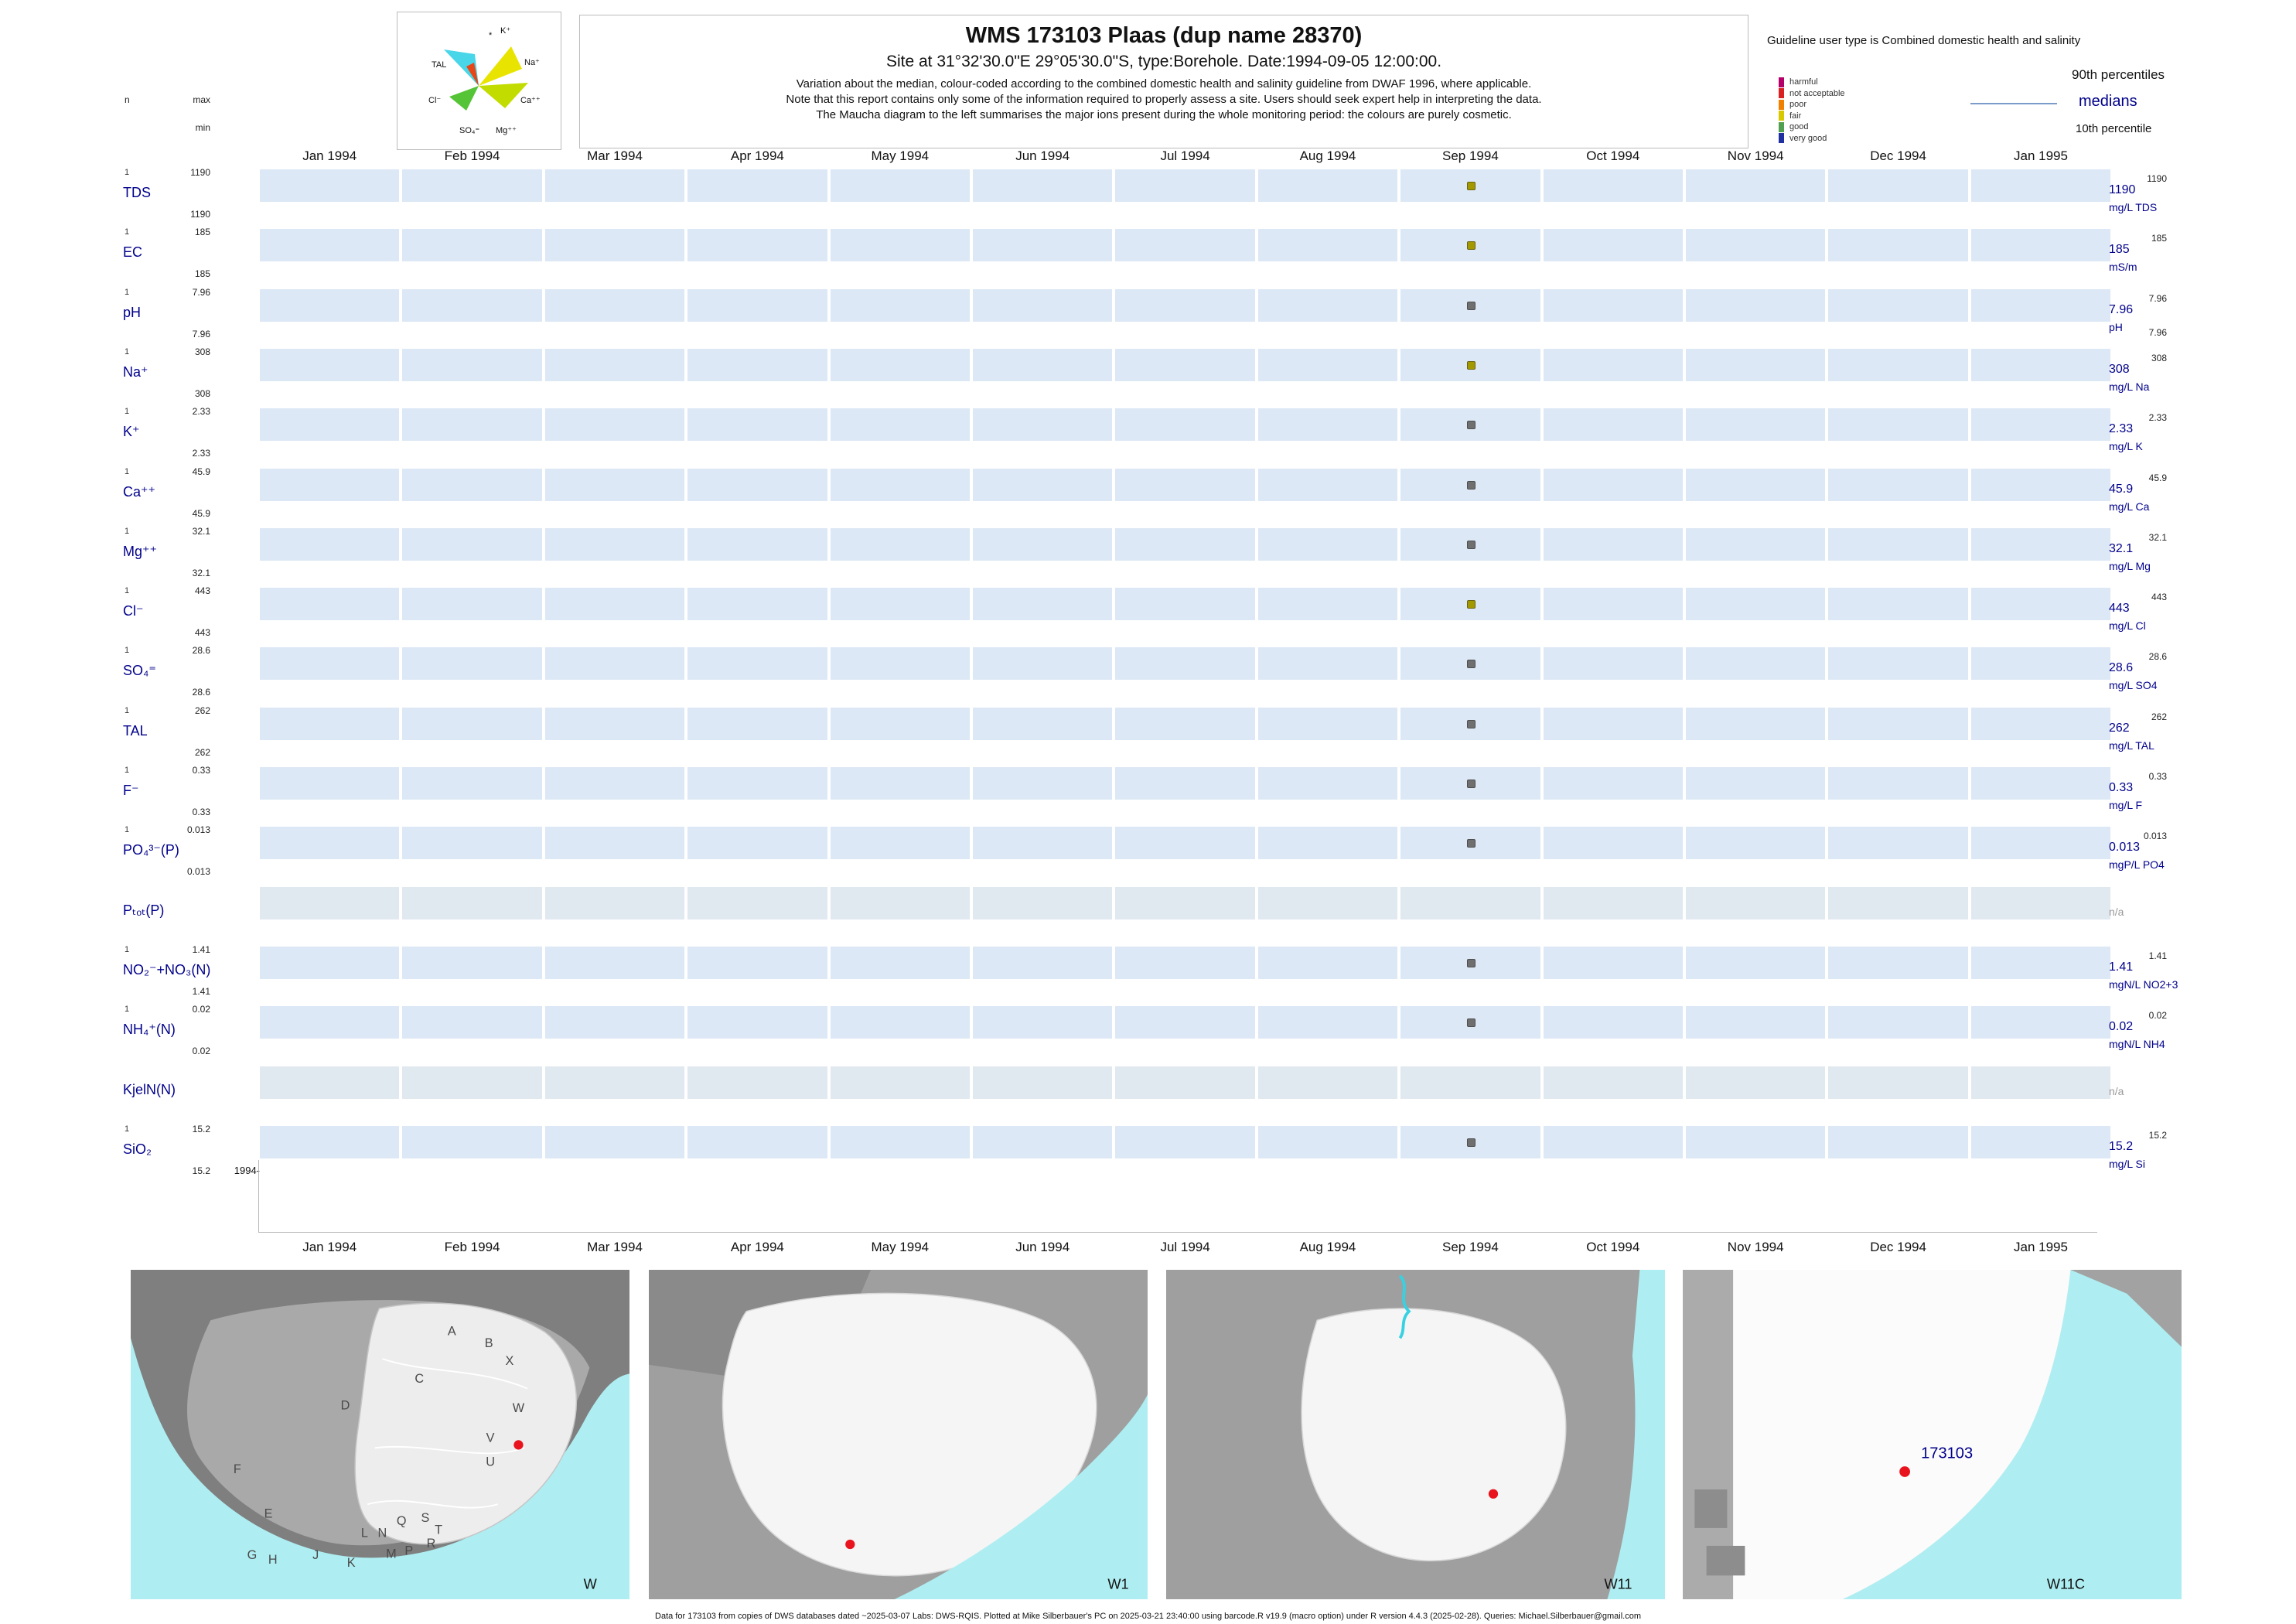 Image resolution: width=2296 pixels, height=1624 pixels. Describe the element at coordinates (2121, 309) in the screenshot. I see `median-value-ph: 7.96` at that location.